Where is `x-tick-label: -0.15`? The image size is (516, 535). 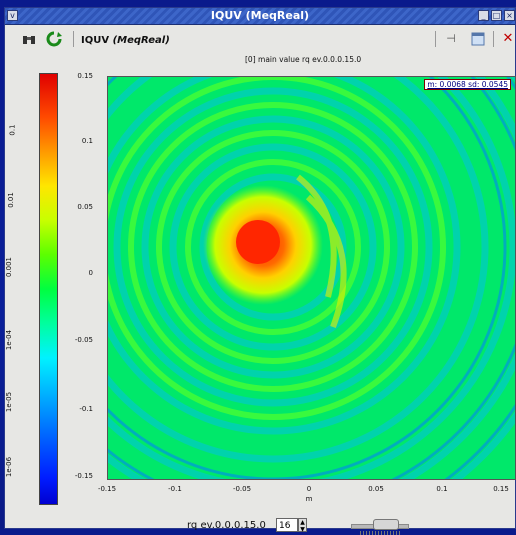
x-tick-label: -0.15 is located at coordinates (107, 489).